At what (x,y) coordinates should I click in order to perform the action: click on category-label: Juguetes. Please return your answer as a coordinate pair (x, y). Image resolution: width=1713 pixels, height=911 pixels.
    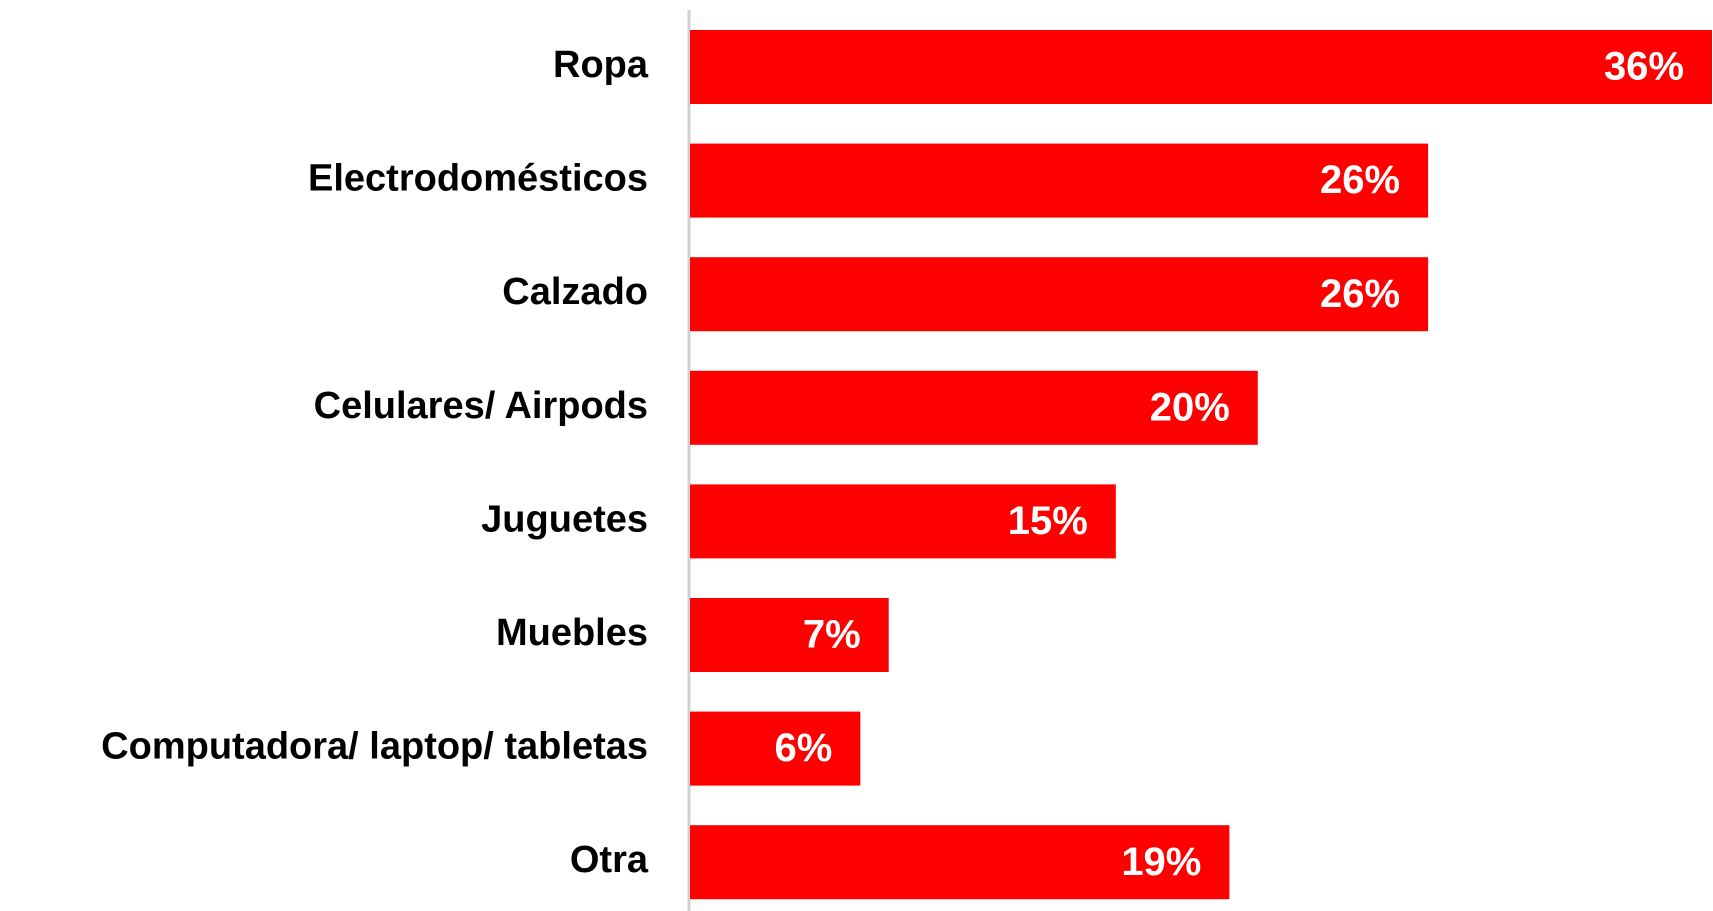
    Looking at the image, I should click on (564, 519).